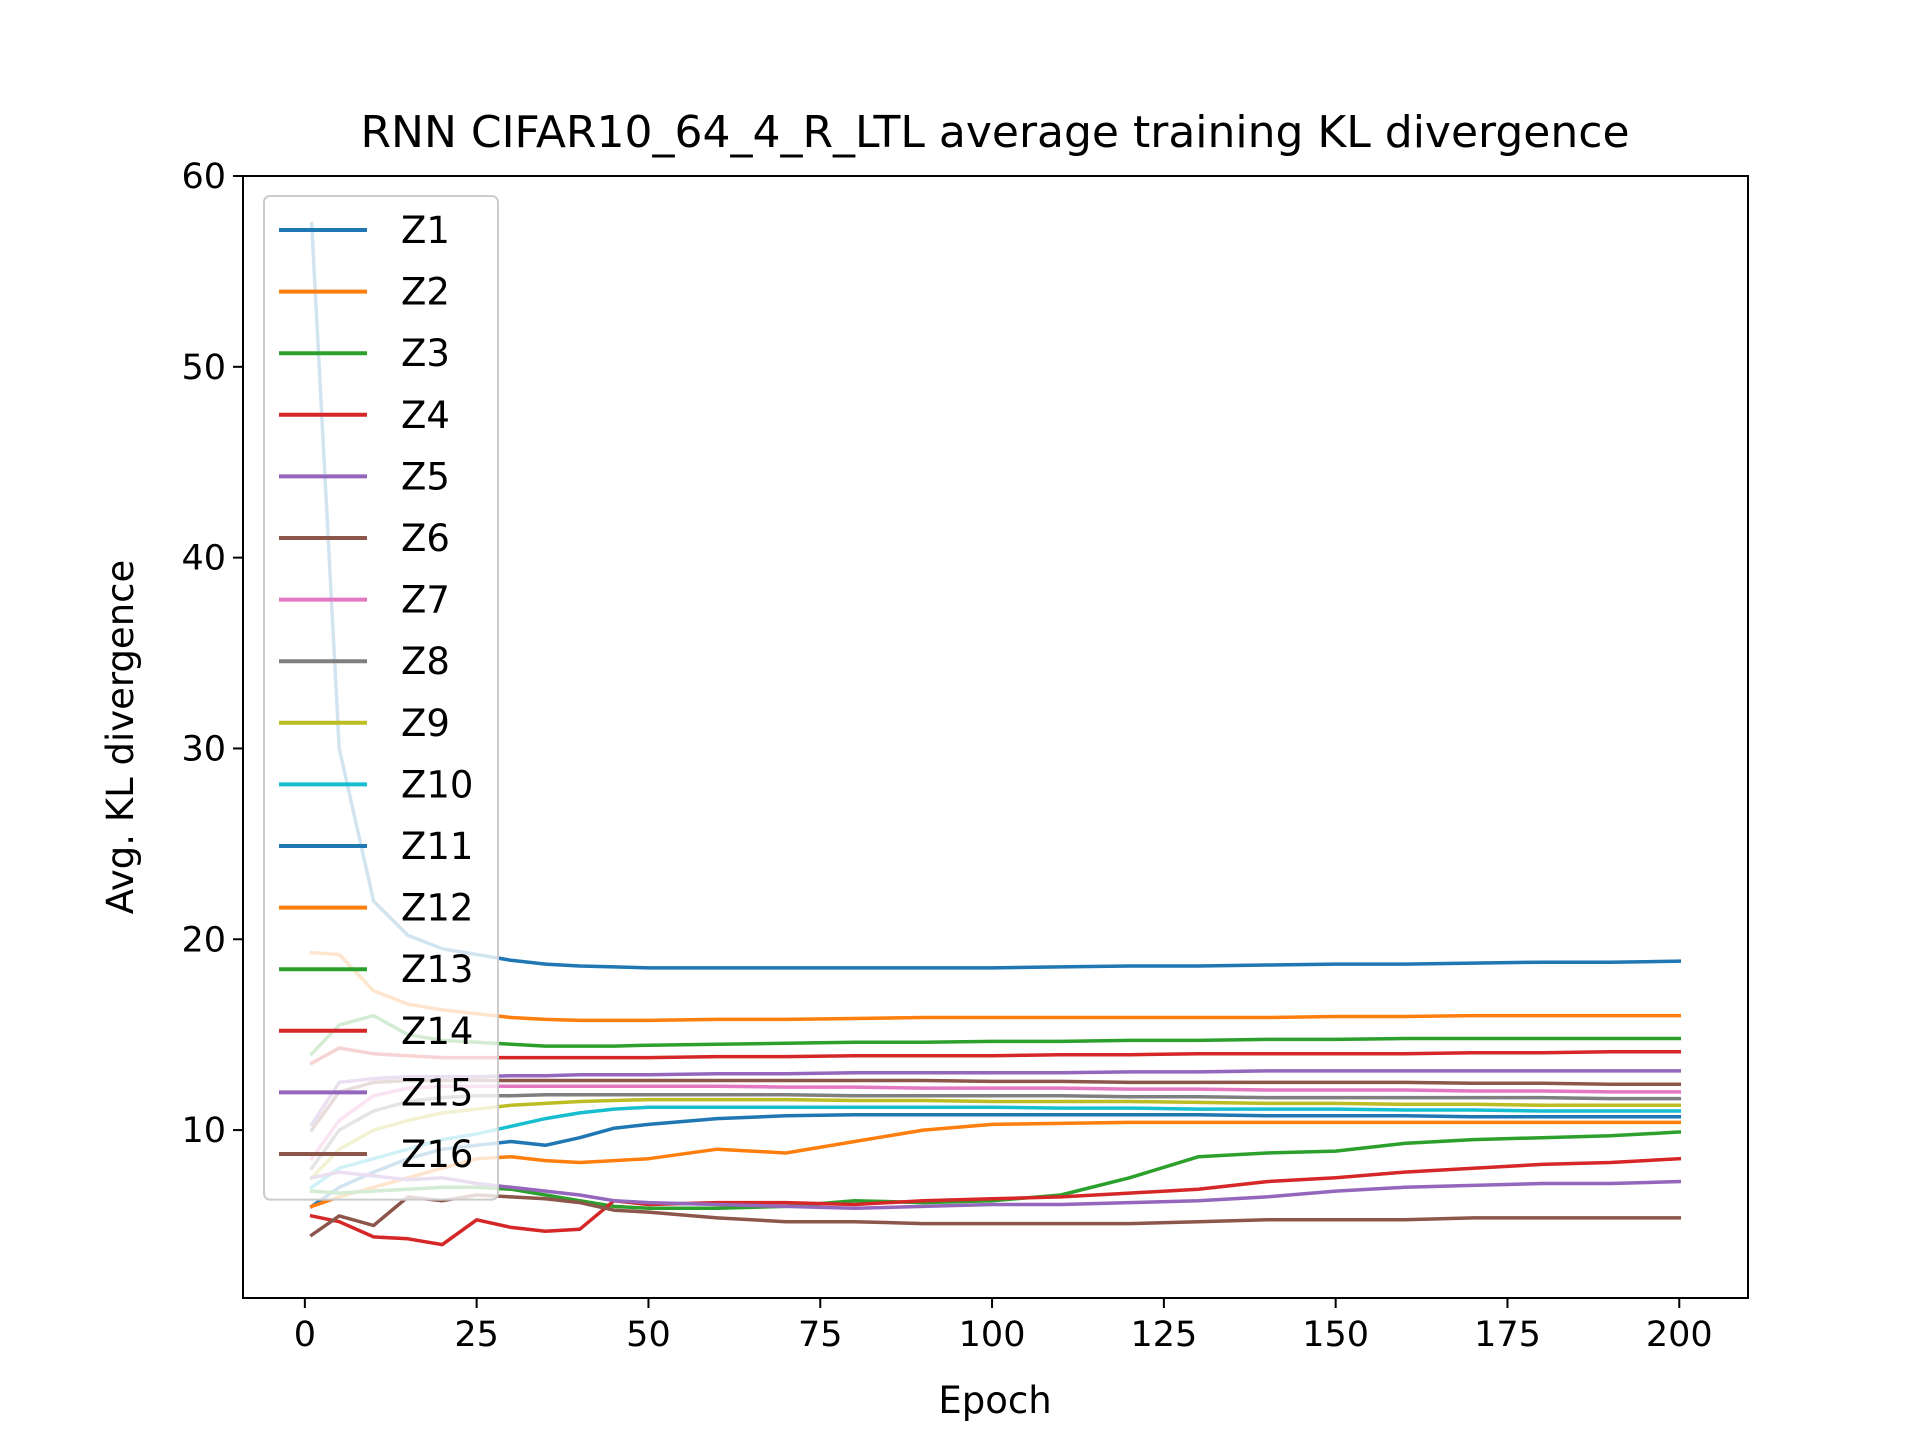  Describe the element at coordinates (476, 1335) in the screenshot. I see `x-tick-label-25: 25` at that location.